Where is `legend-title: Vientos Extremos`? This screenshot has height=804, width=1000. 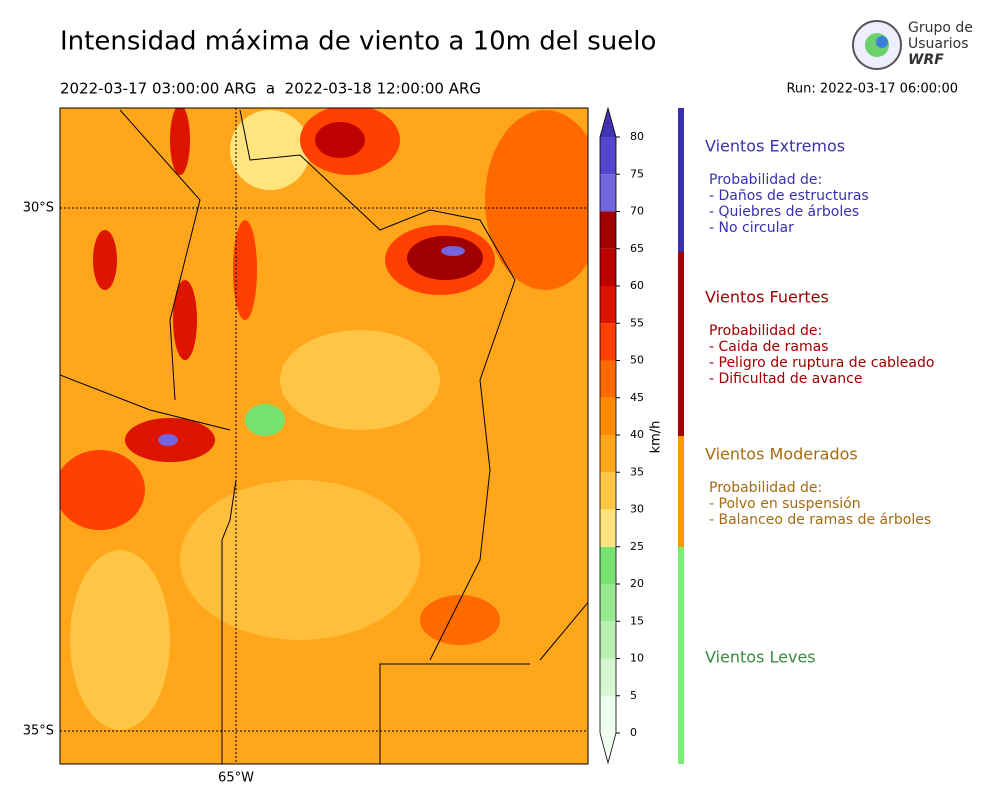
legend-title: Vientos Extremos is located at coordinates (775, 146).